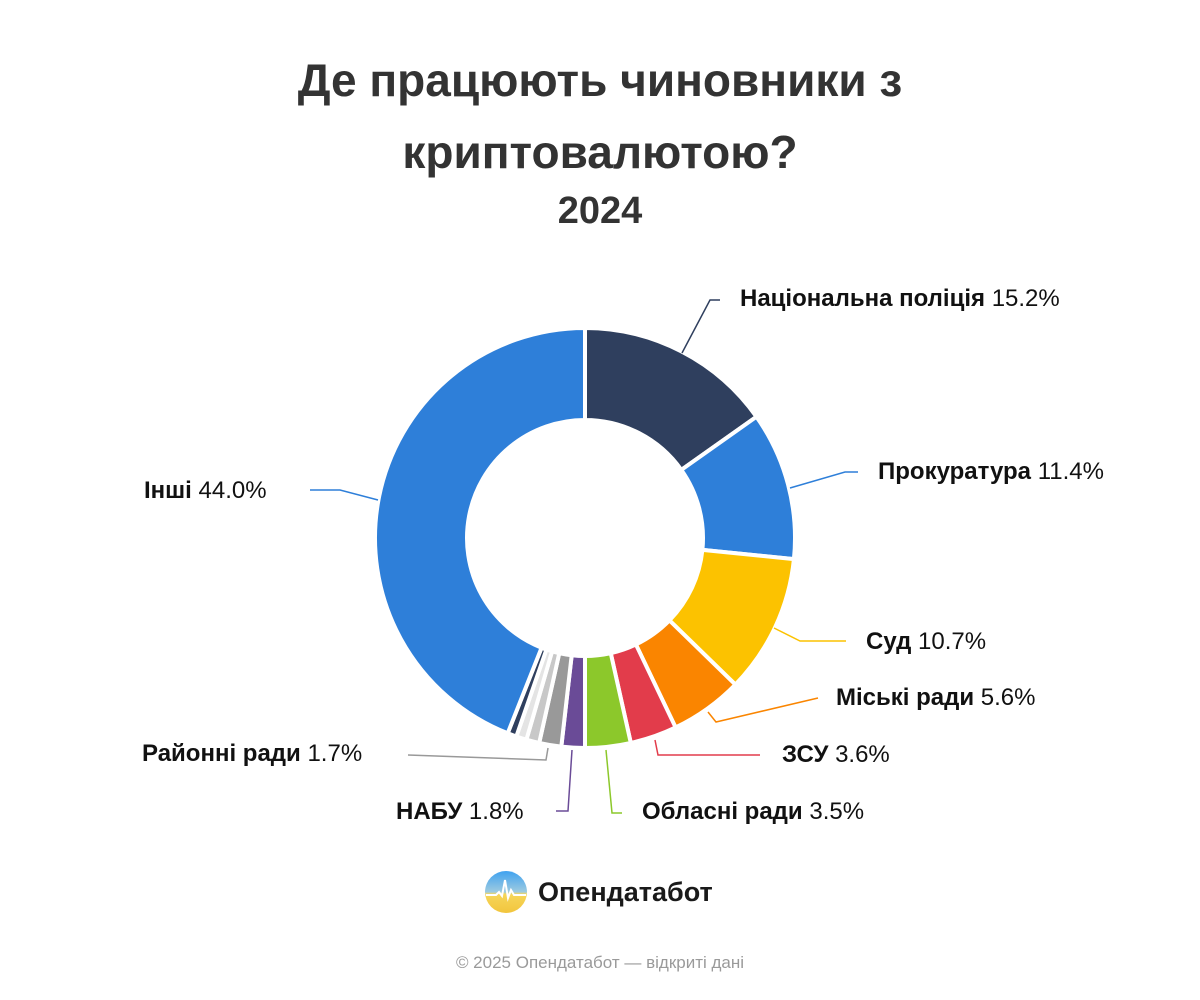  Describe the element at coordinates (600, 962) in the screenshot. I see `footer-copyright: © 2025 Опендатабот — відкриті дані` at that location.